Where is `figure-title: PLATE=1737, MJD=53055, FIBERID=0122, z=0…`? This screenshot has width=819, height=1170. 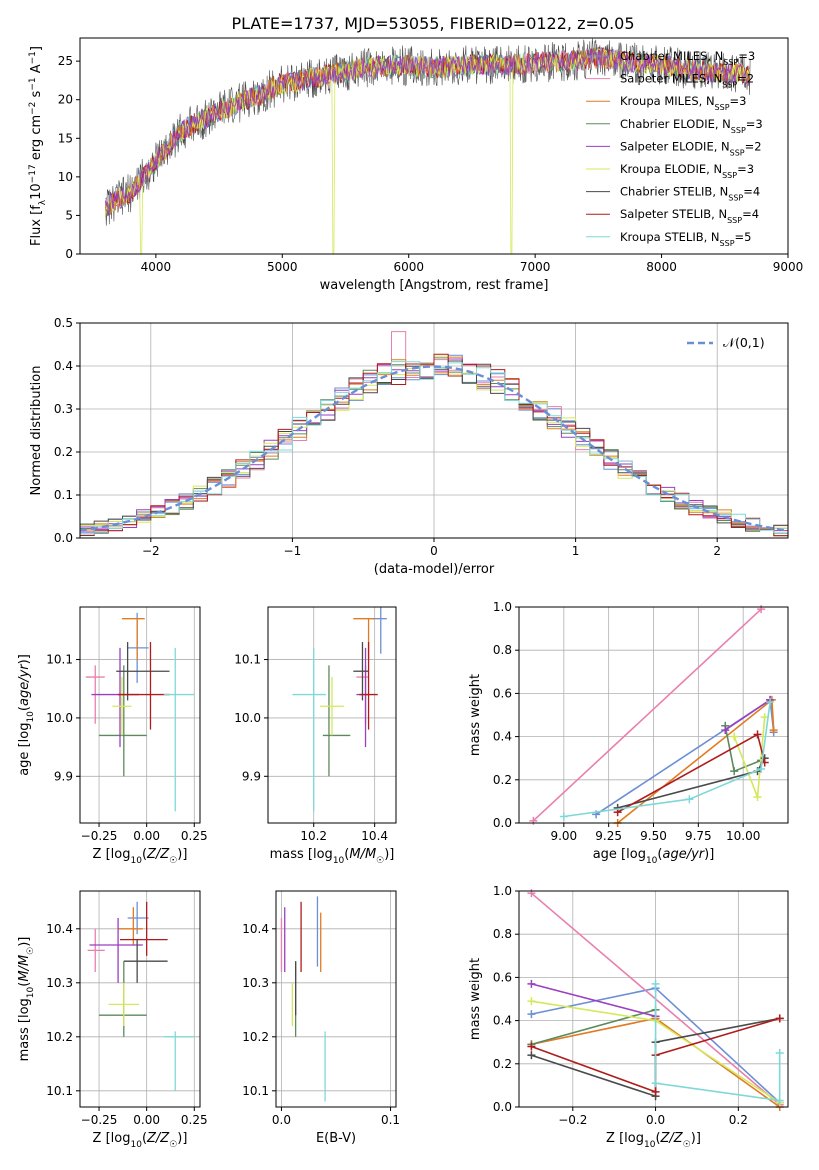 figure-title: PLATE=1737, MJD=53055, FIBERID=0122, z=0… is located at coordinates (432, 23).